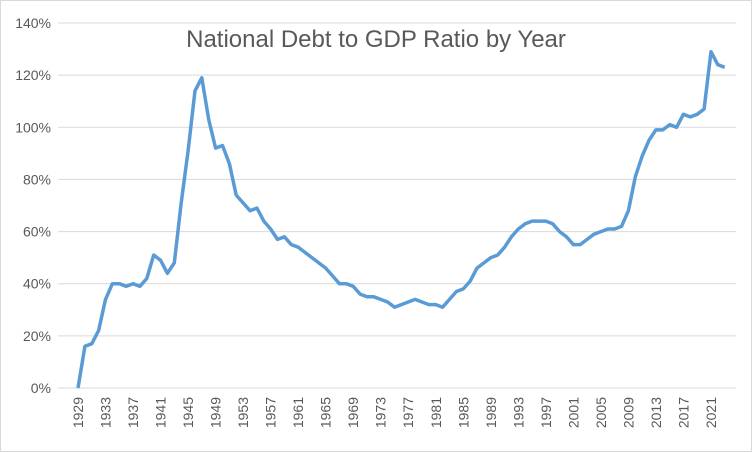 This screenshot has height=452, width=752. I want to click on y-tick-label: 120%, so click(33, 75).